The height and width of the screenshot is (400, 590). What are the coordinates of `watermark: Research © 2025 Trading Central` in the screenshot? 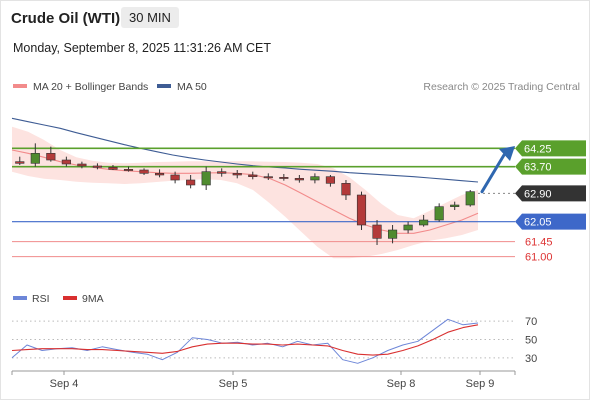 It's located at (501, 87).